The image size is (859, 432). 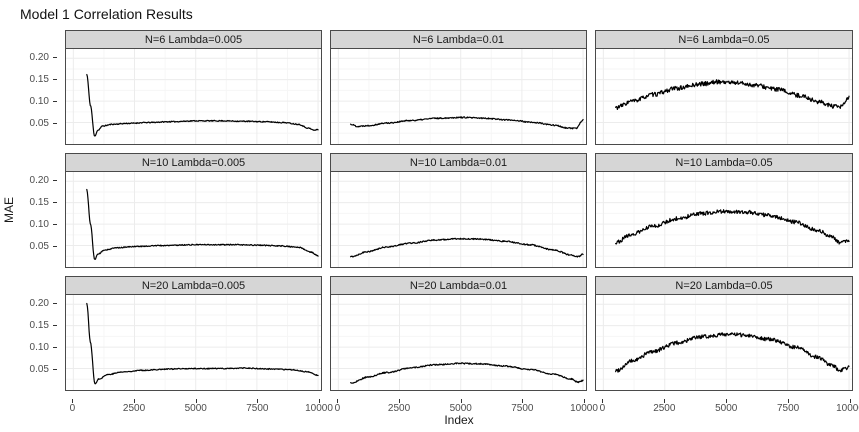 I want to click on facet-strip-label: N=20 Lambda=0.005, so click(x=193, y=285).